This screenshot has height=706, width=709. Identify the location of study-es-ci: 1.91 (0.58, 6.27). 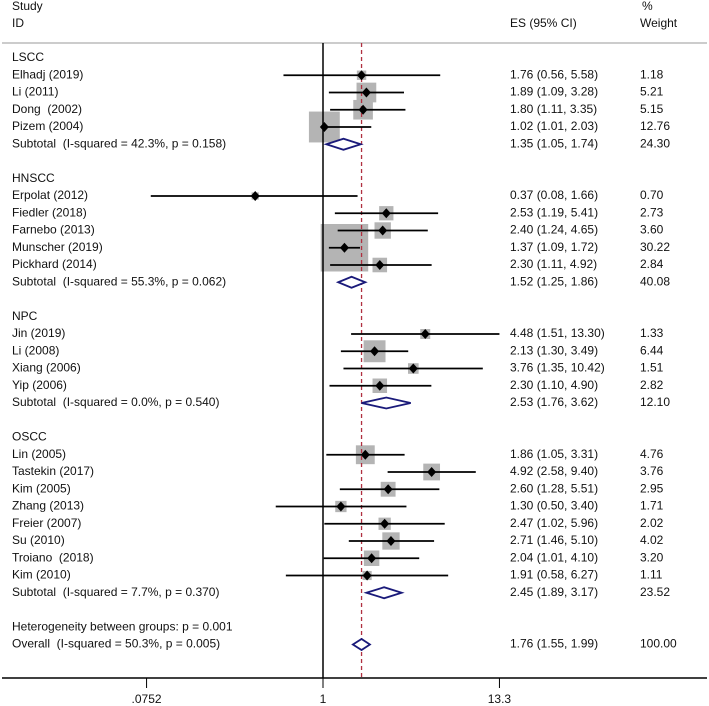
(554, 575).